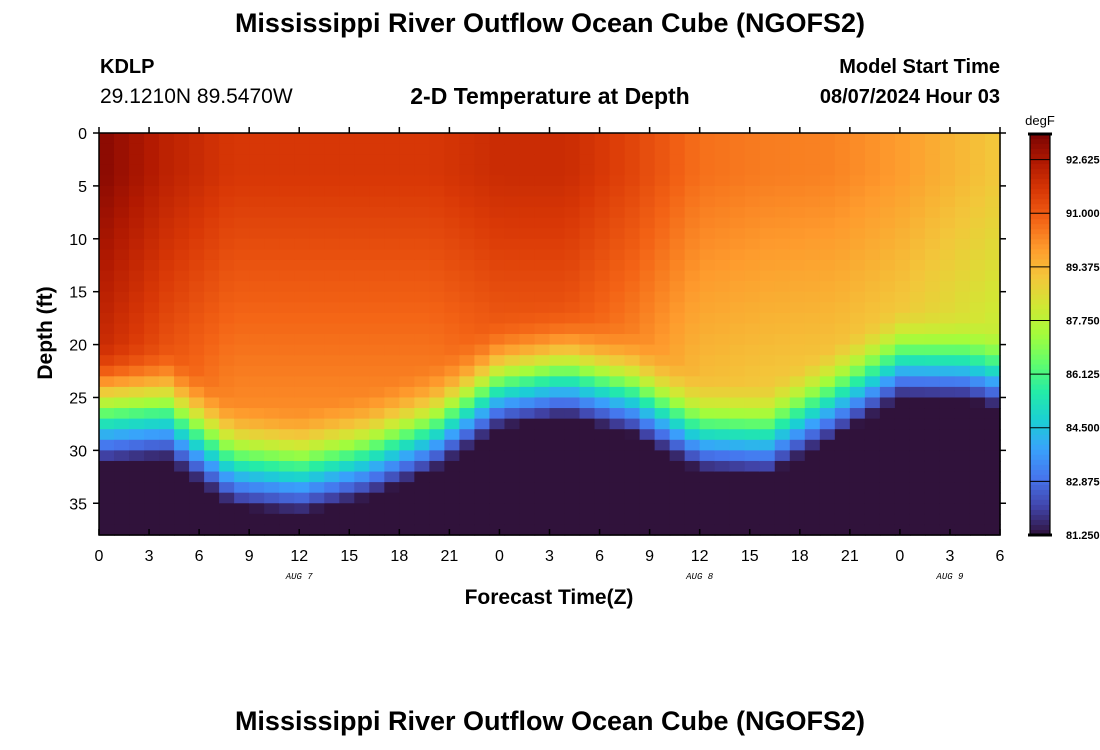 Image resolution: width=1100 pixels, height=750 pixels. I want to click on x-tick-label: 3, so click(549, 556).